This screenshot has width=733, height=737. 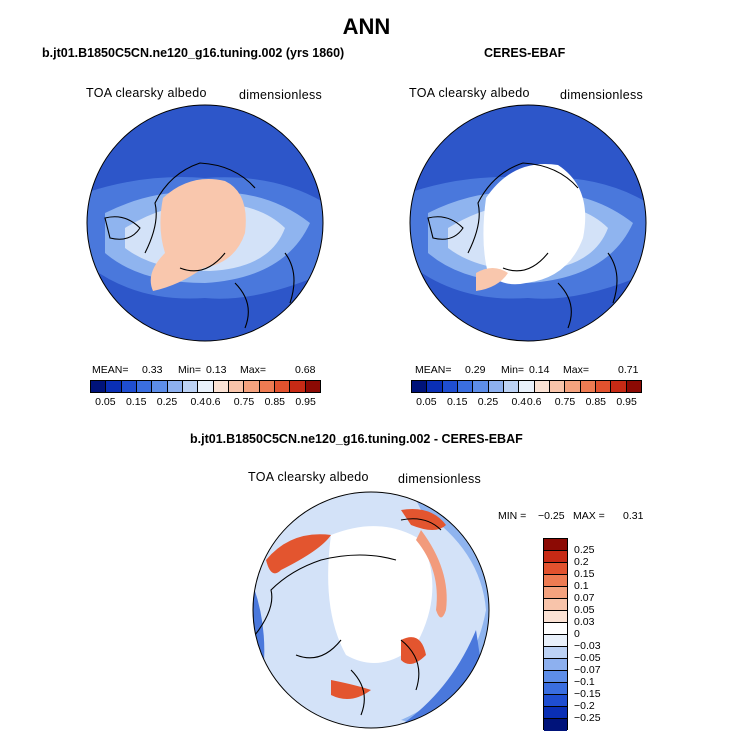 I want to click on panel-2-polar-map, so click(x=528, y=223).